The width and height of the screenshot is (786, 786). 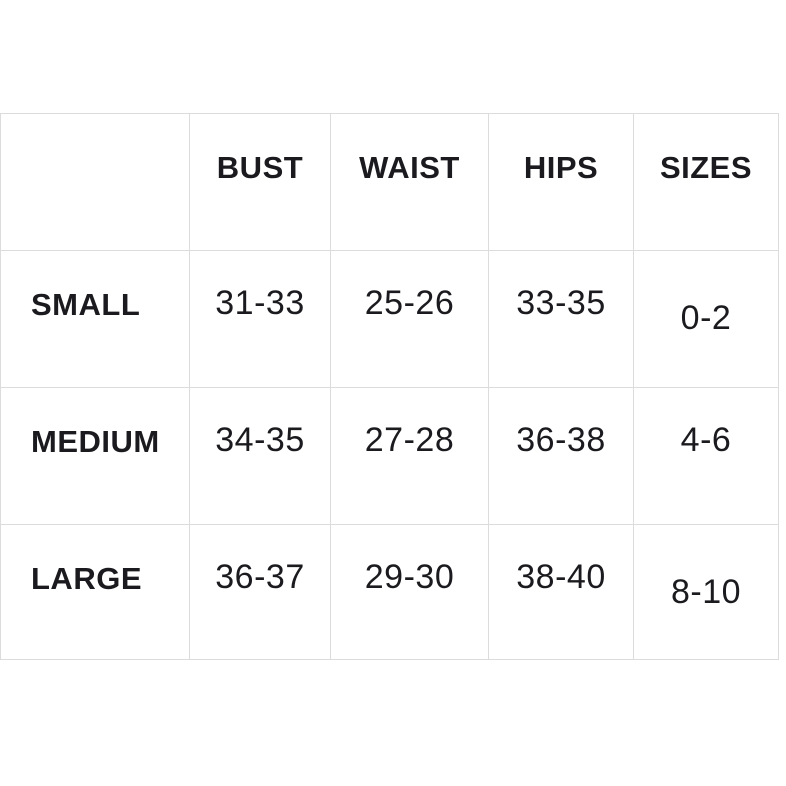 What do you see at coordinates (409, 319) in the screenshot?
I see `small-waist-value: 25-26` at bounding box center [409, 319].